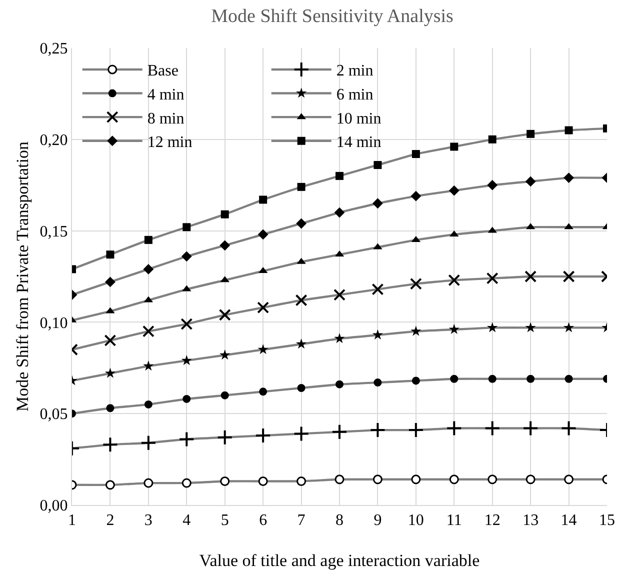 This screenshot has width=627, height=575. What do you see at coordinates (355, 71) in the screenshot?
I see `legend-label: 2 min` at bounding box center [355, 71].